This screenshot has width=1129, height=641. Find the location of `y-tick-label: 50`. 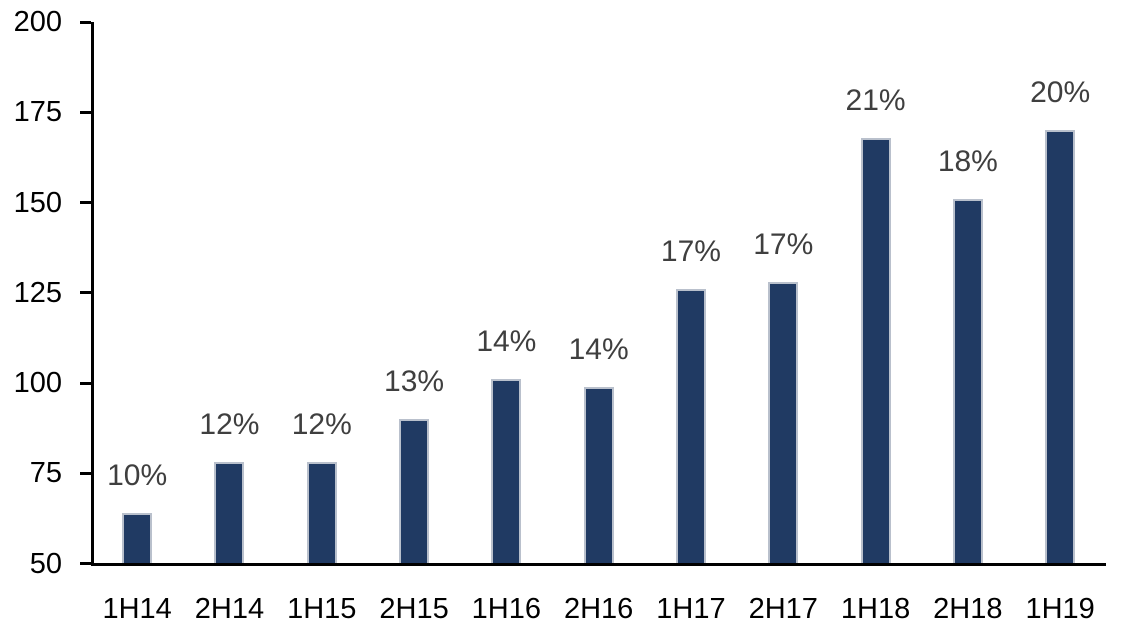

y-tick-label: 50 is located at coordinates (45, 563).